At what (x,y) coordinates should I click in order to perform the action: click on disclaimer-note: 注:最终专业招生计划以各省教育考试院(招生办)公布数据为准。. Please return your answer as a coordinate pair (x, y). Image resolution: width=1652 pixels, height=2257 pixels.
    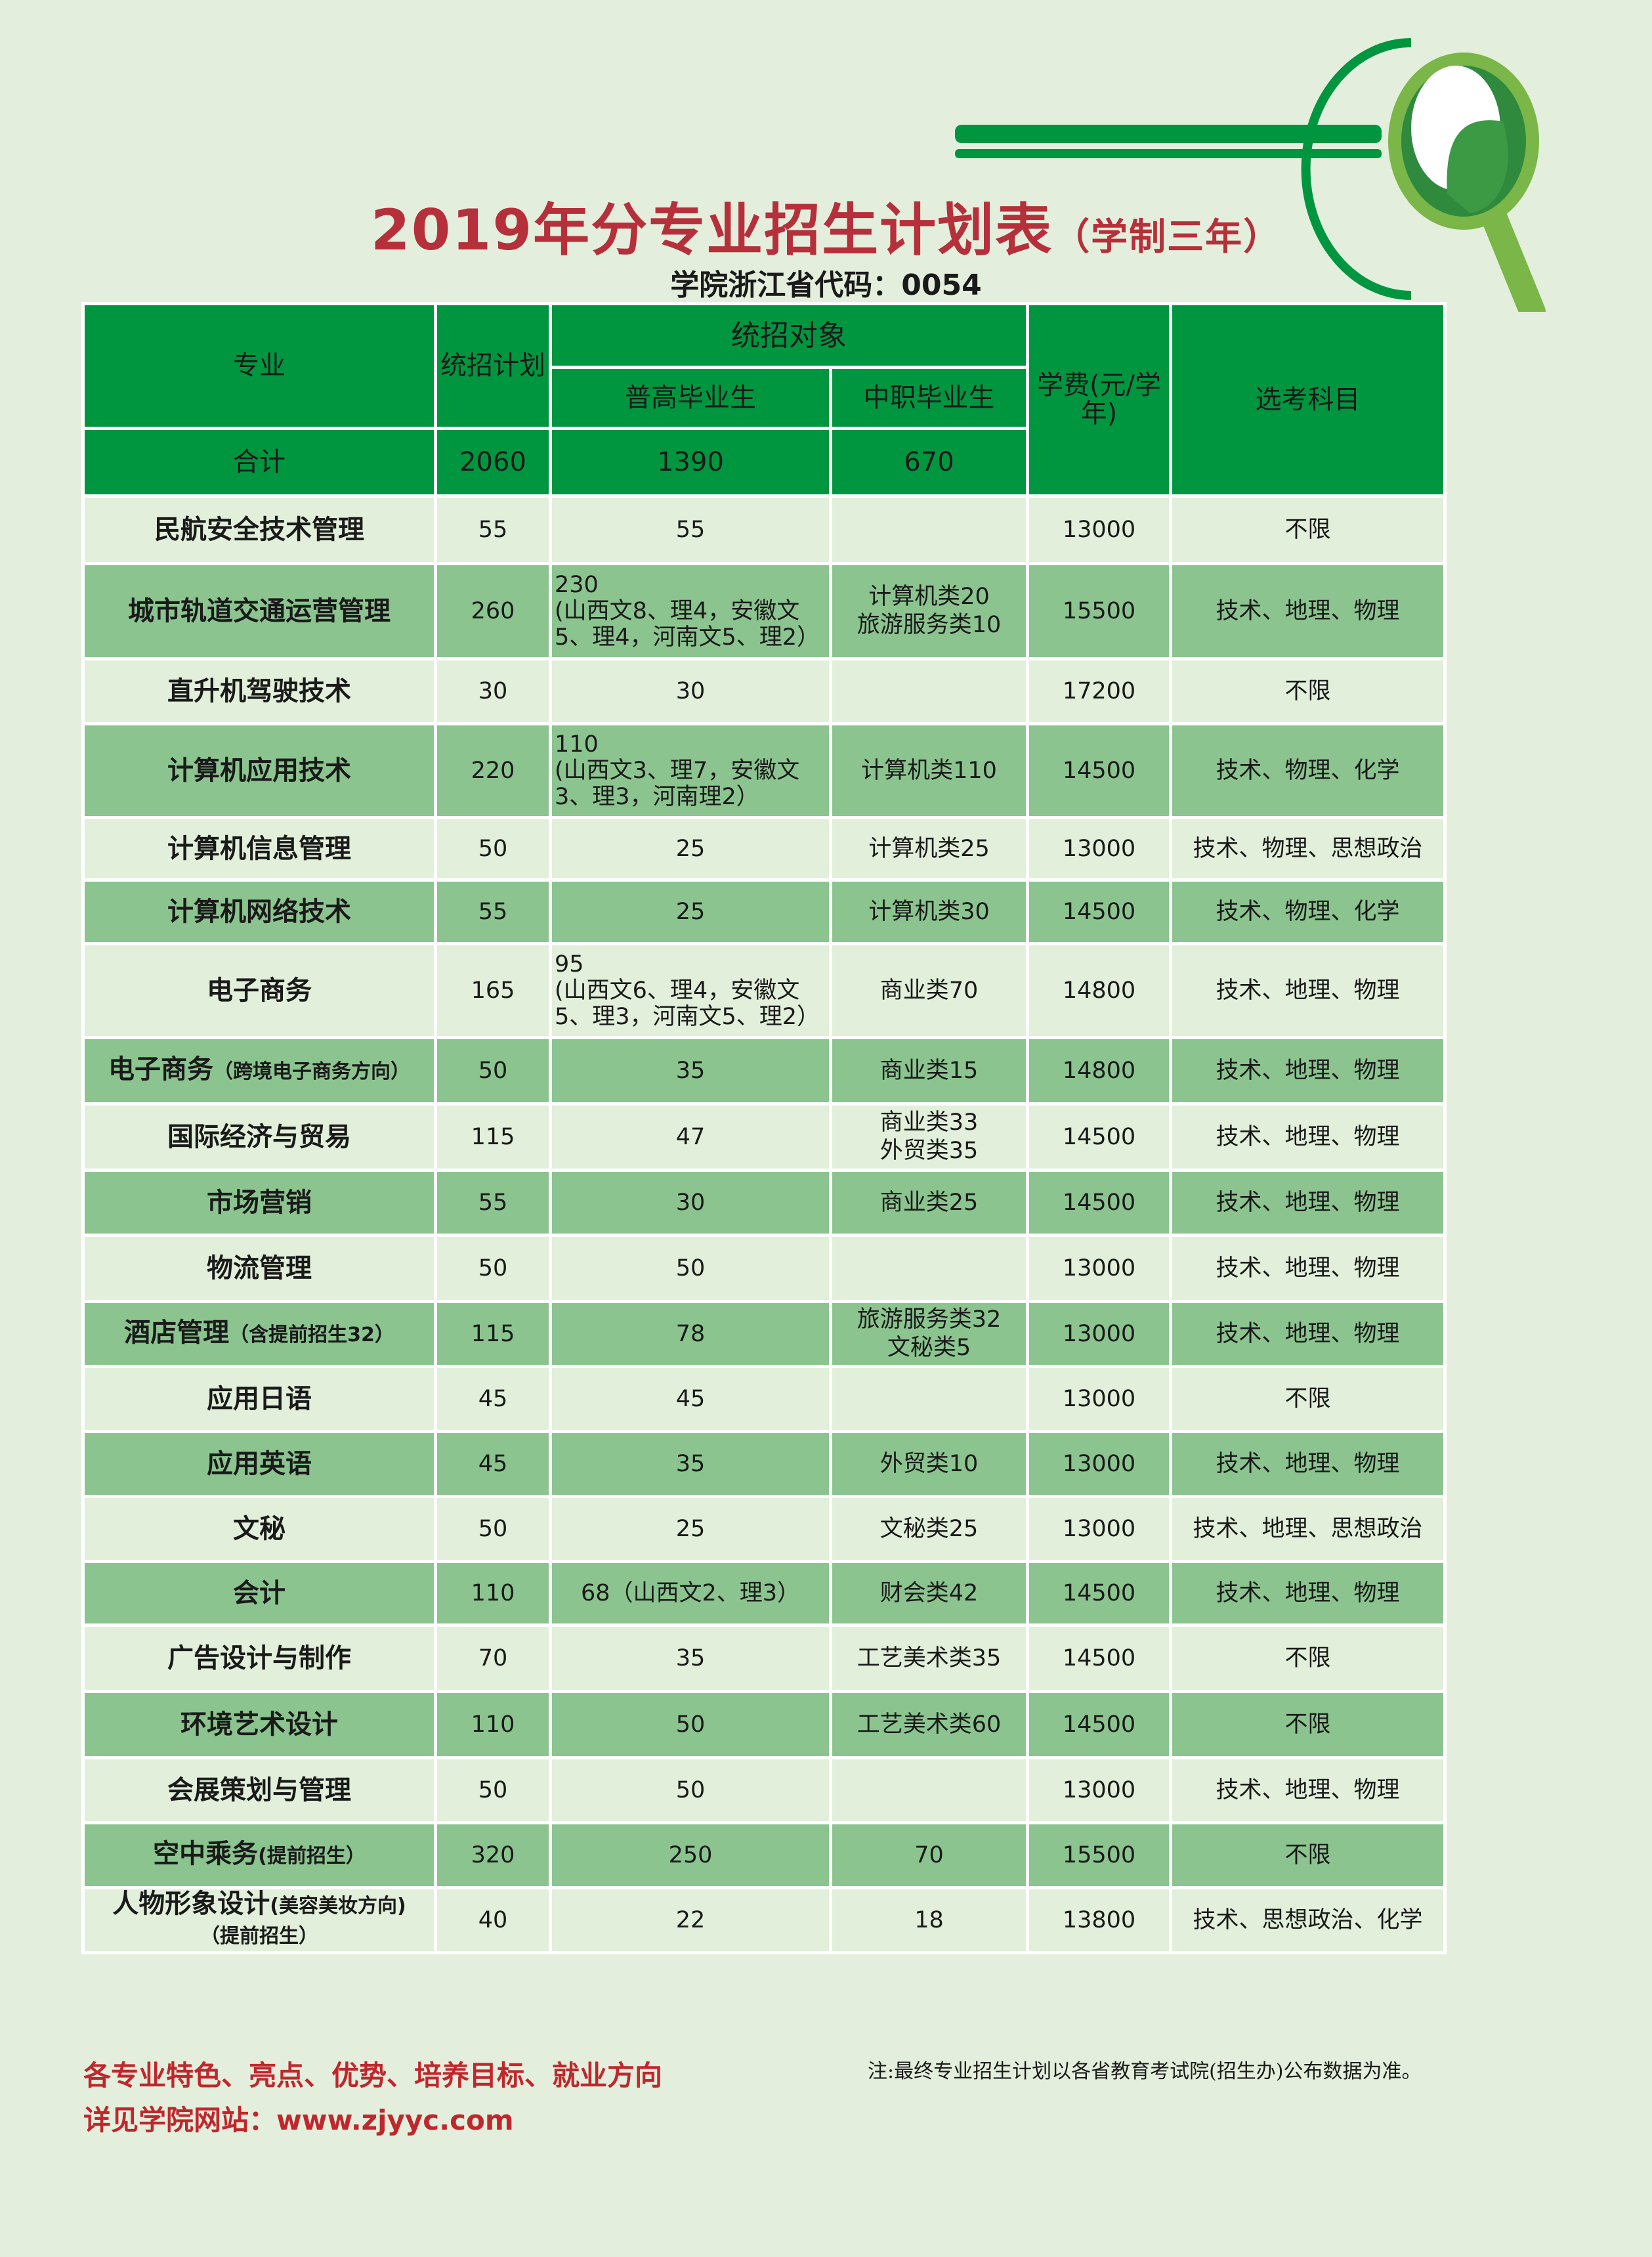
    Looking at the image, I should click on (1145, 2071).